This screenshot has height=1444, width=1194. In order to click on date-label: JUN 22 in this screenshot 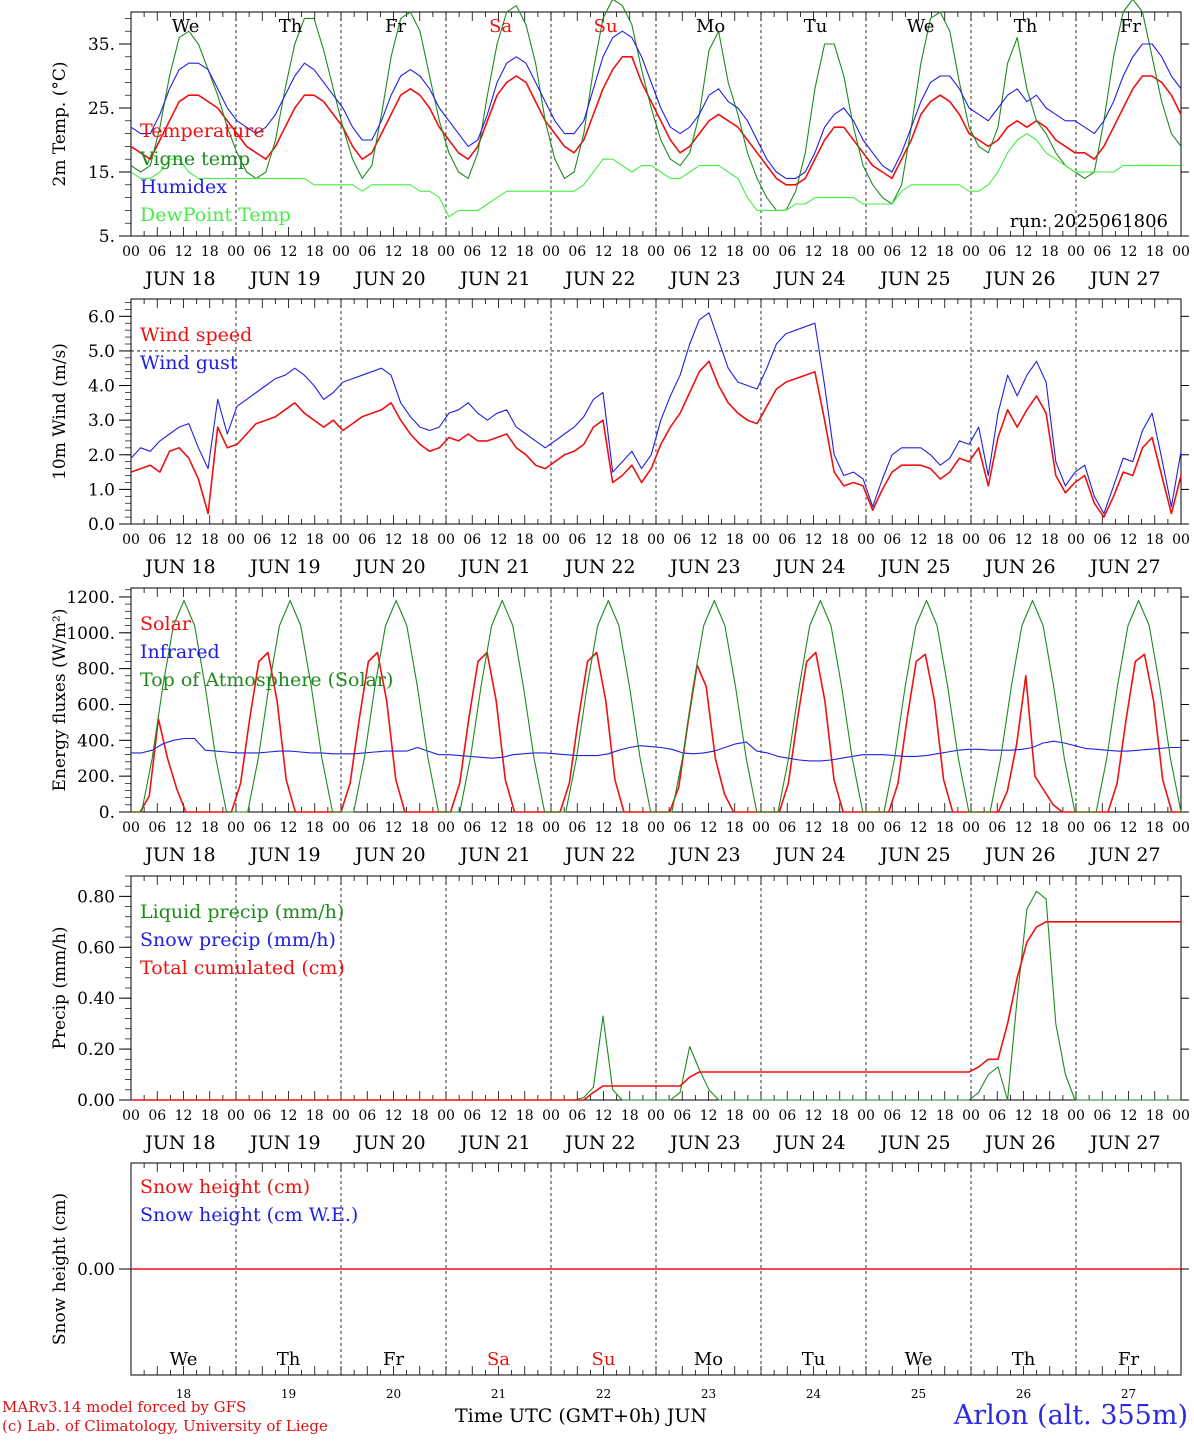, I will do `click(599, 279)`.